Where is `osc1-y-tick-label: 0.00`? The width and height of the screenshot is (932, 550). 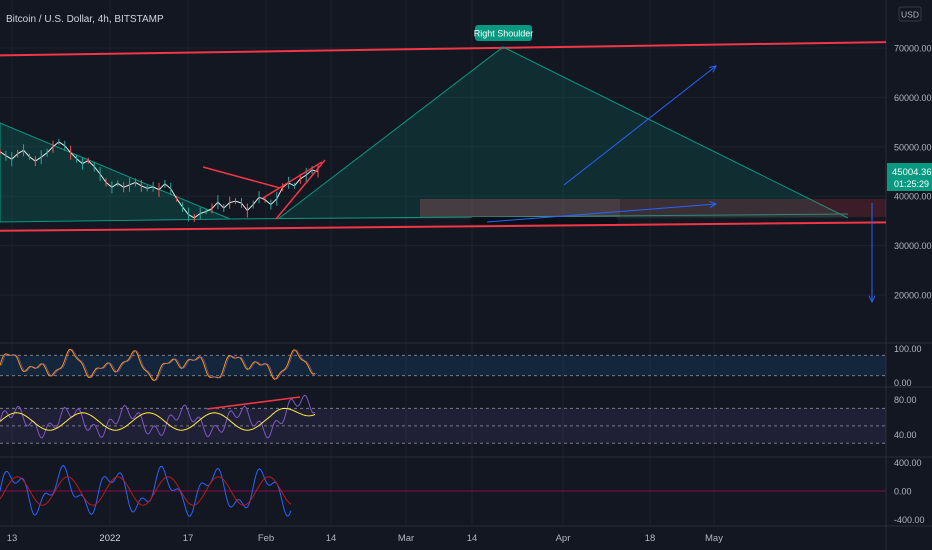 osc1-y-tick-label: 0.00 is located at coordinates (903, 383).